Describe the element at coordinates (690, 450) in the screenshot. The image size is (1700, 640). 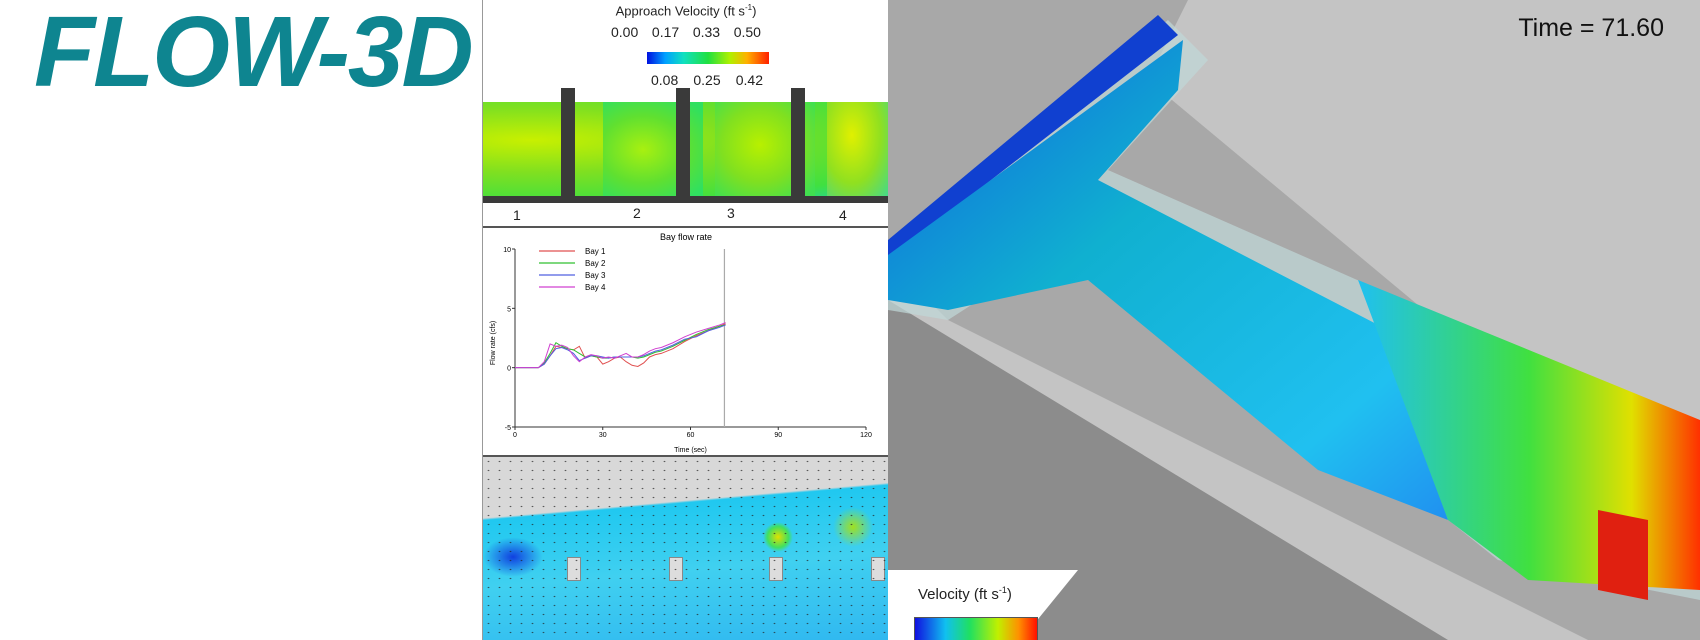
I see `x-axis-label: Time (sec)` at that location.